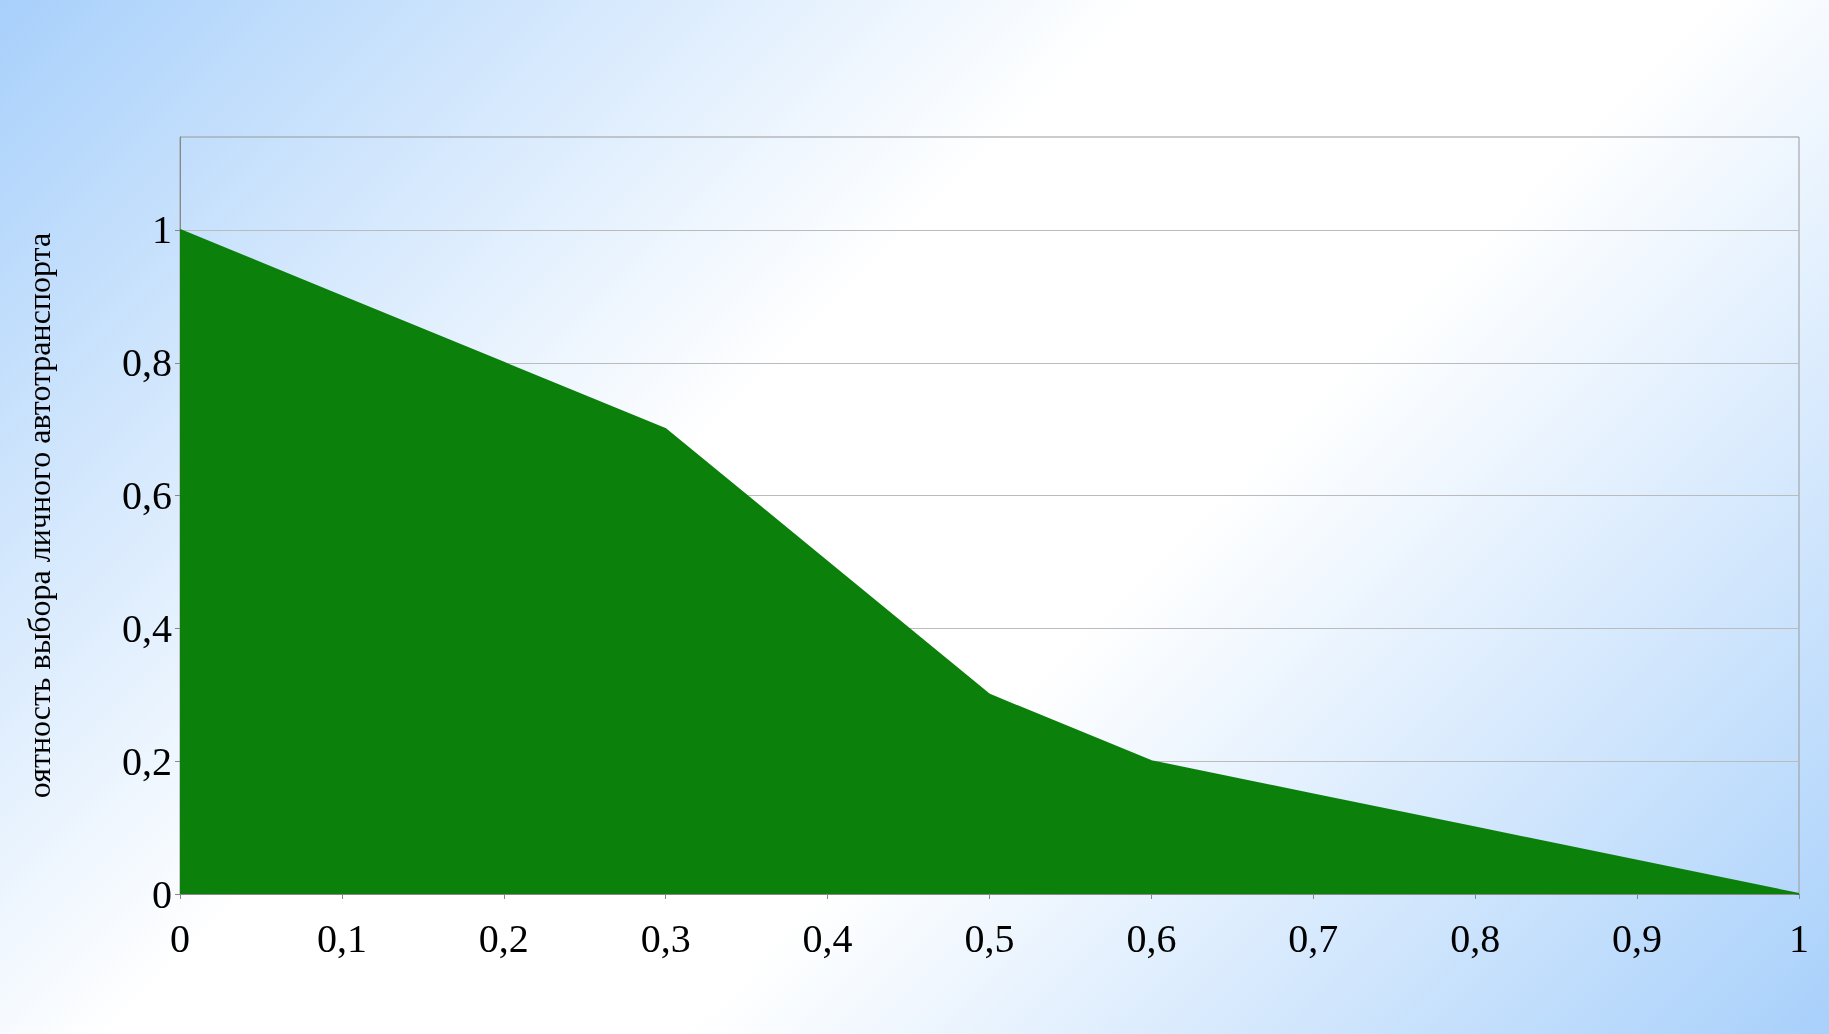 The width and height of the screenshot is (1829, 1034). What do you see at coordinates (147, 628) in the screenshot?
I see `y-tick-label: 0,4` at bounding box center [147, 628].